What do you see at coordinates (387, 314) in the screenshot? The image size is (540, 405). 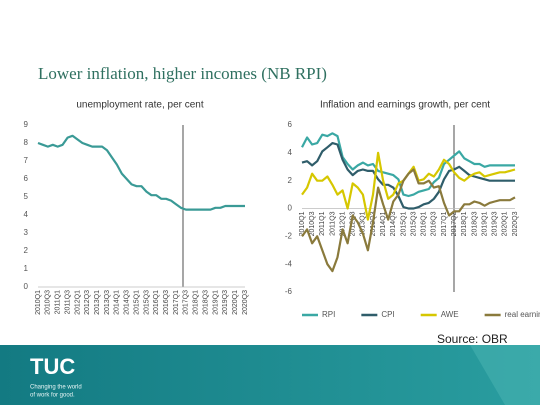 I see `legend-label: CPI` at bounding box center [387, 314].